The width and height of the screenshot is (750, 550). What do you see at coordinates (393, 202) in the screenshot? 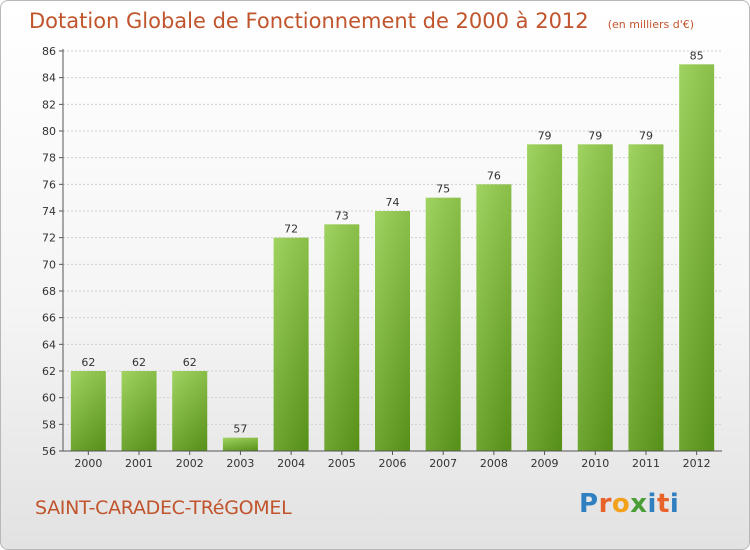
I see `data-label: 74` at bounding box center [393, 202].